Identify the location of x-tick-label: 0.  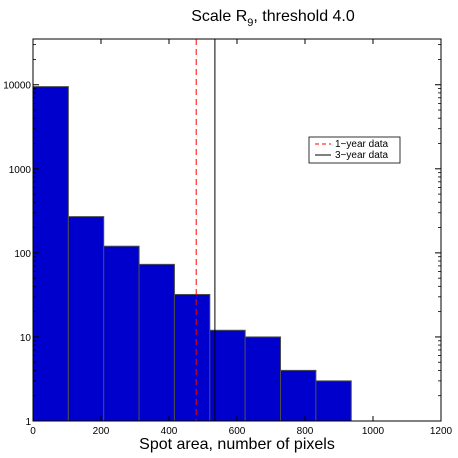
(33, 431).